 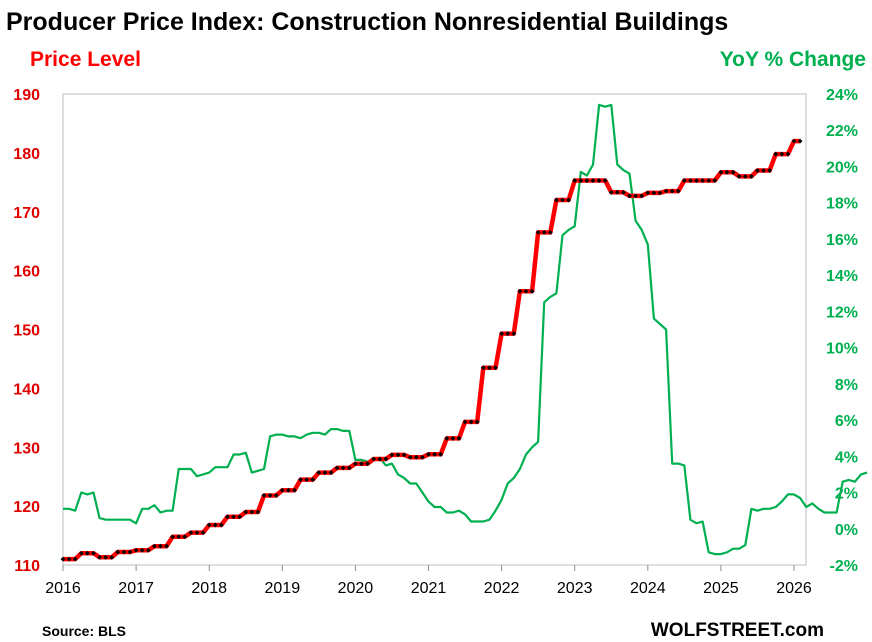 I want to click on right-tick-label: 4%, so click(x=846, y=457).